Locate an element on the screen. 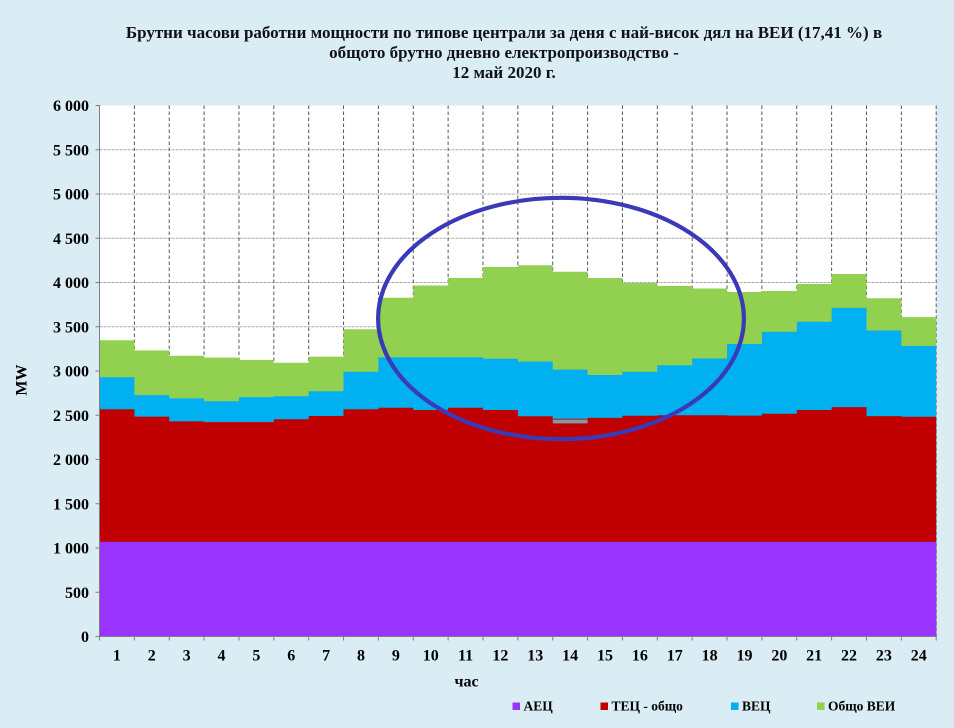 The width and height of the screenshot is (954, 728). svg-text: 3 is located at coordinates (187, 656).